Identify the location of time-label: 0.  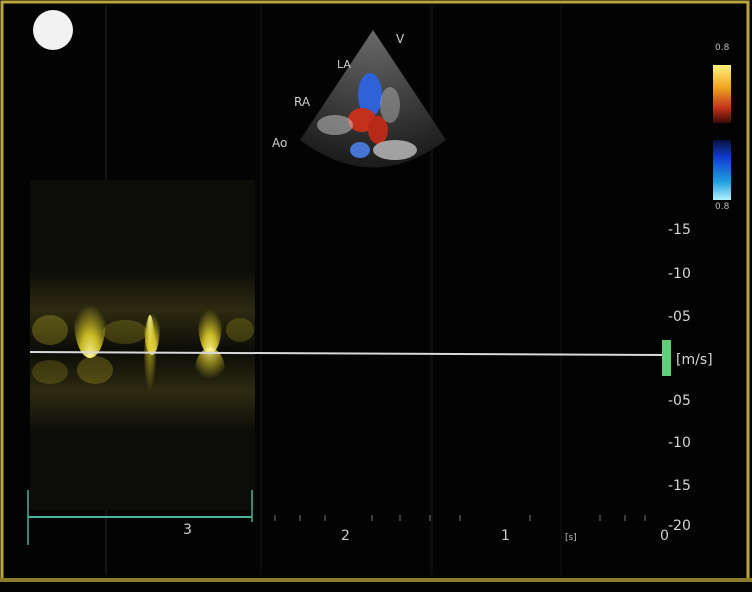
(664, 536).